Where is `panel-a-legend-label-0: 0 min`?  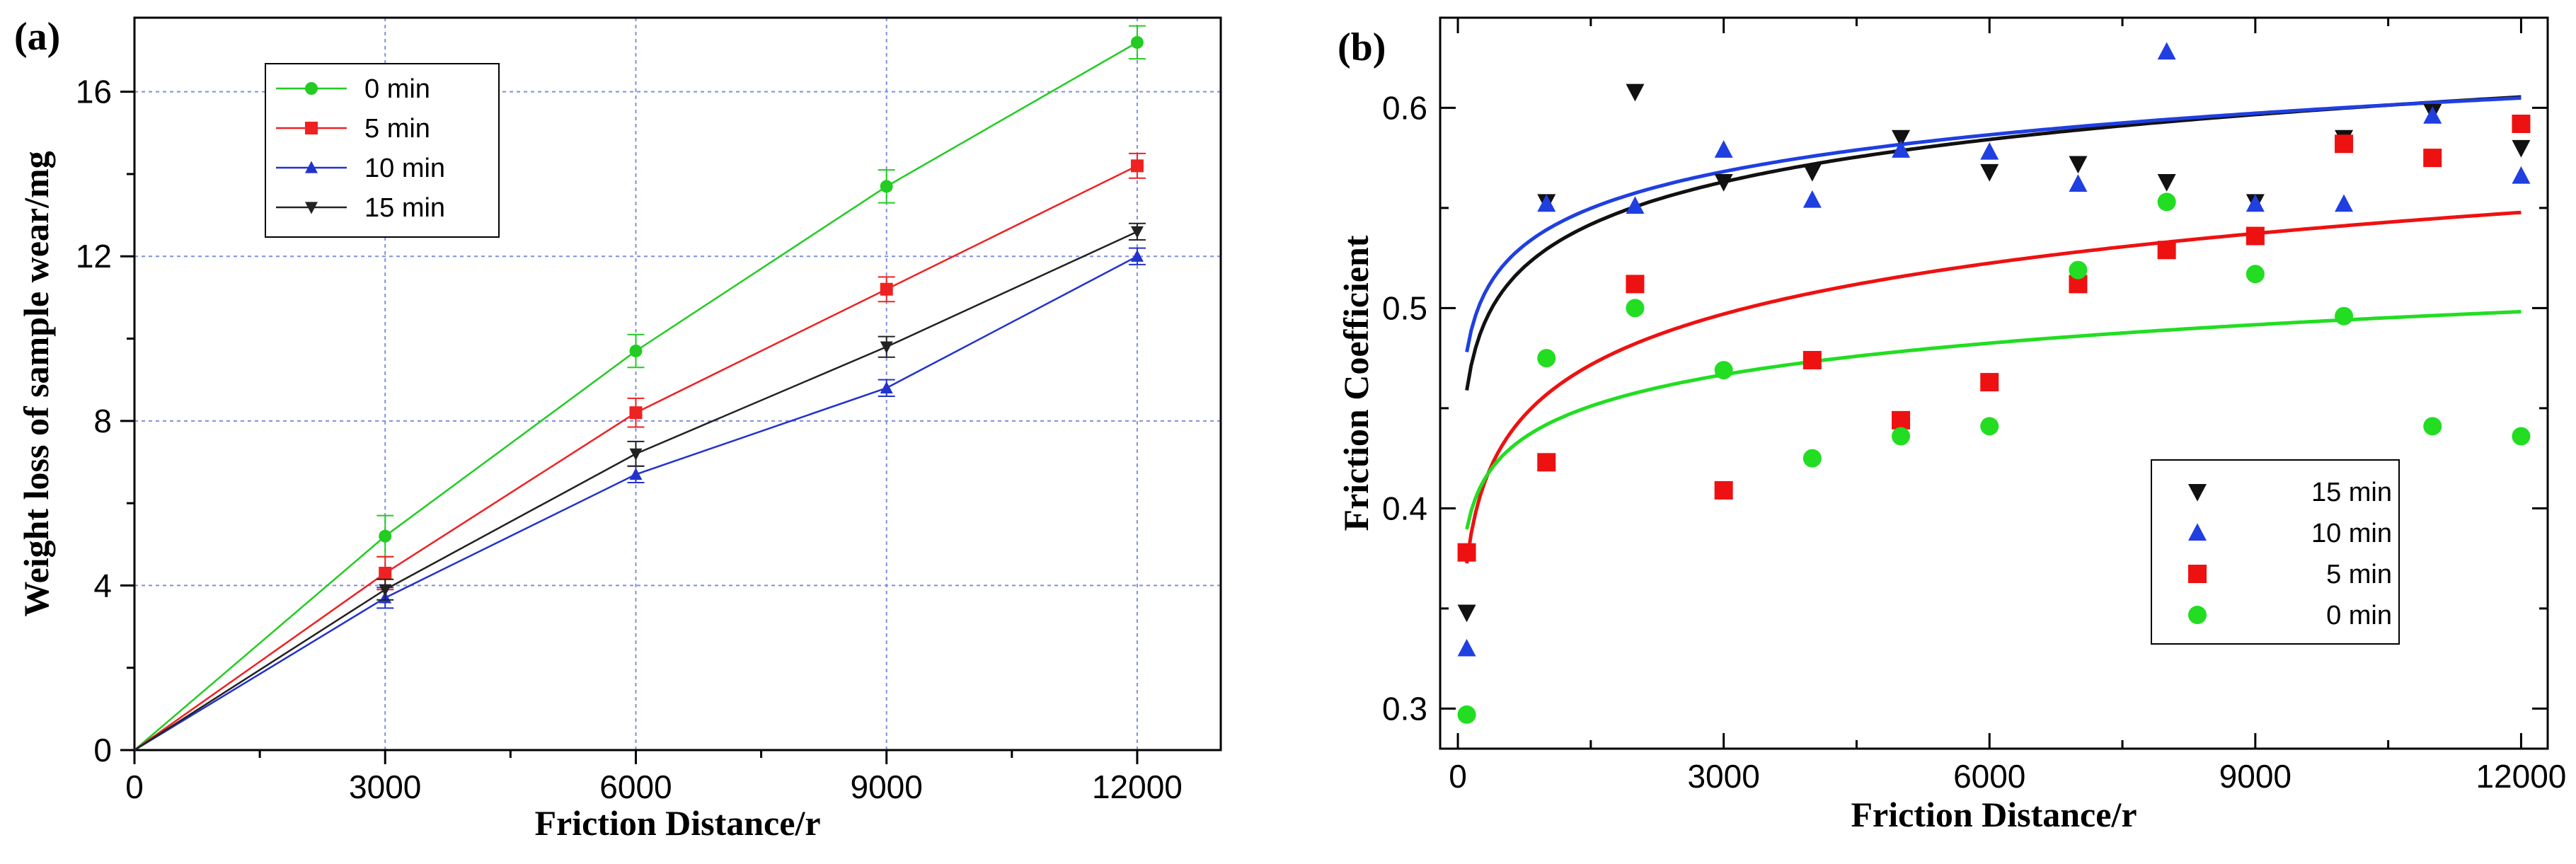 panel-a-legend-label-0: 0 min is located at coordinates (397, 89).